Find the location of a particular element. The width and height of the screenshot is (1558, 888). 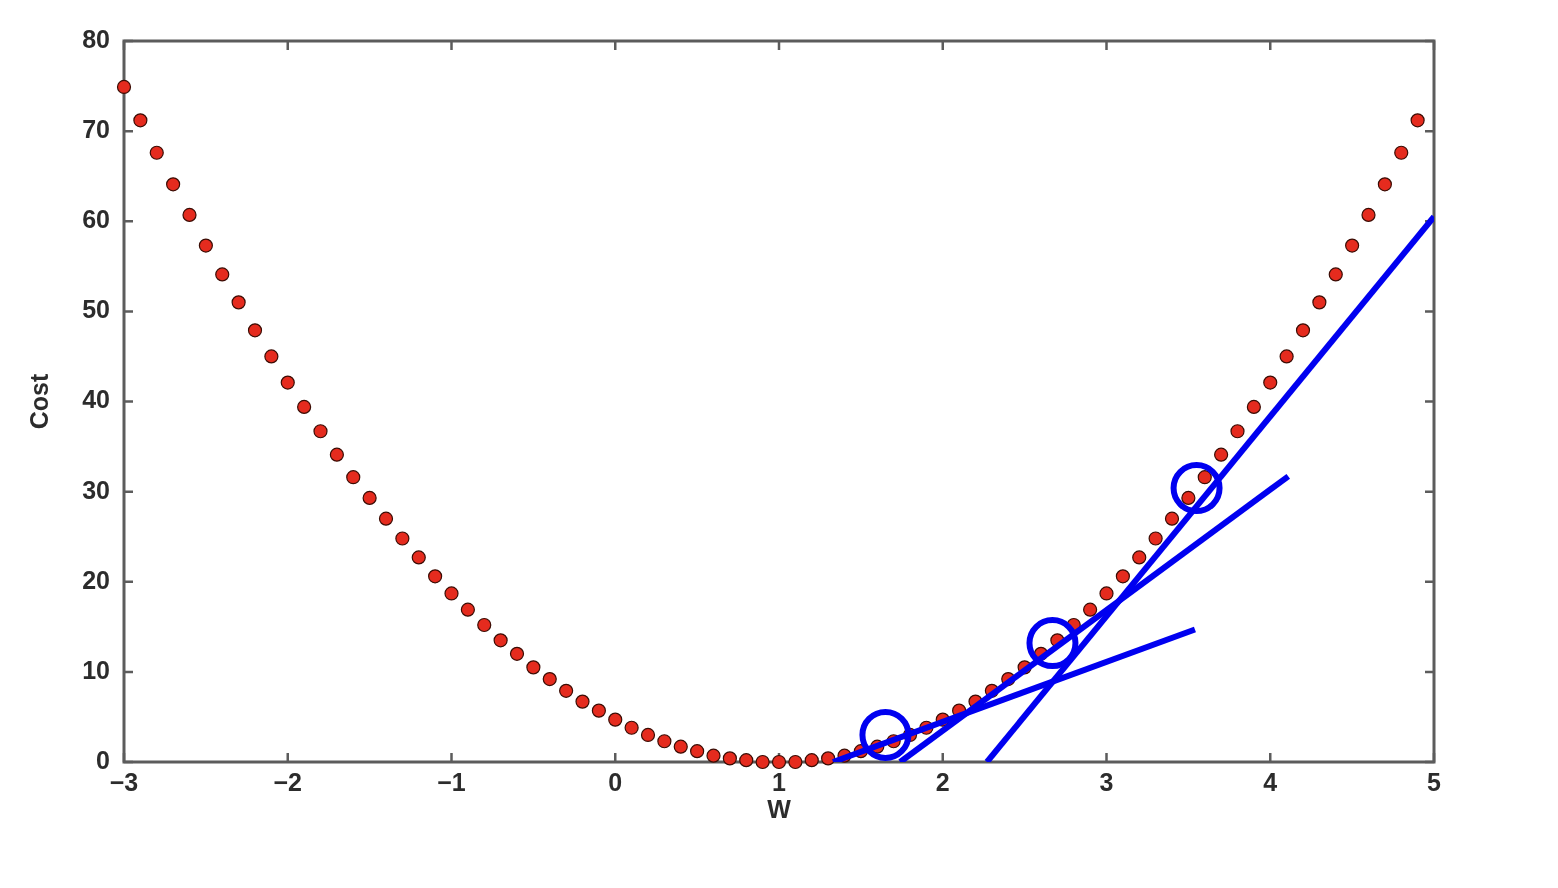

y-tick-label: 10 is located at coordinates (96, 669).